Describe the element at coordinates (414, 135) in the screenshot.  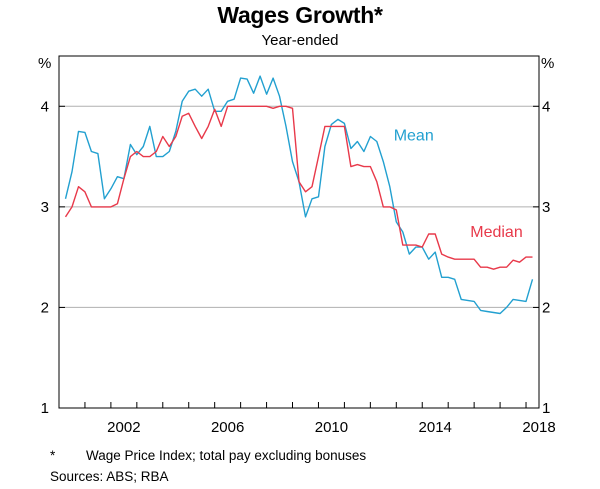
I see `series-label-mean: Mean` at that location.